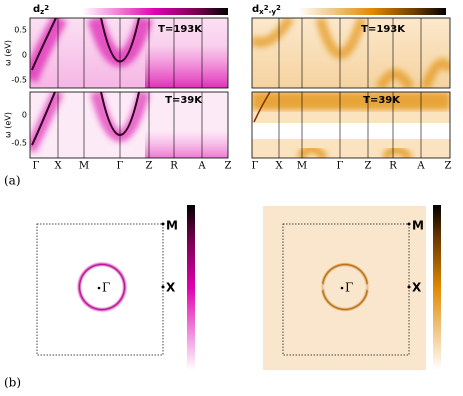 This screenshot has height=396, width=463. I want to click on orbital-part: z, so click(42, 12).